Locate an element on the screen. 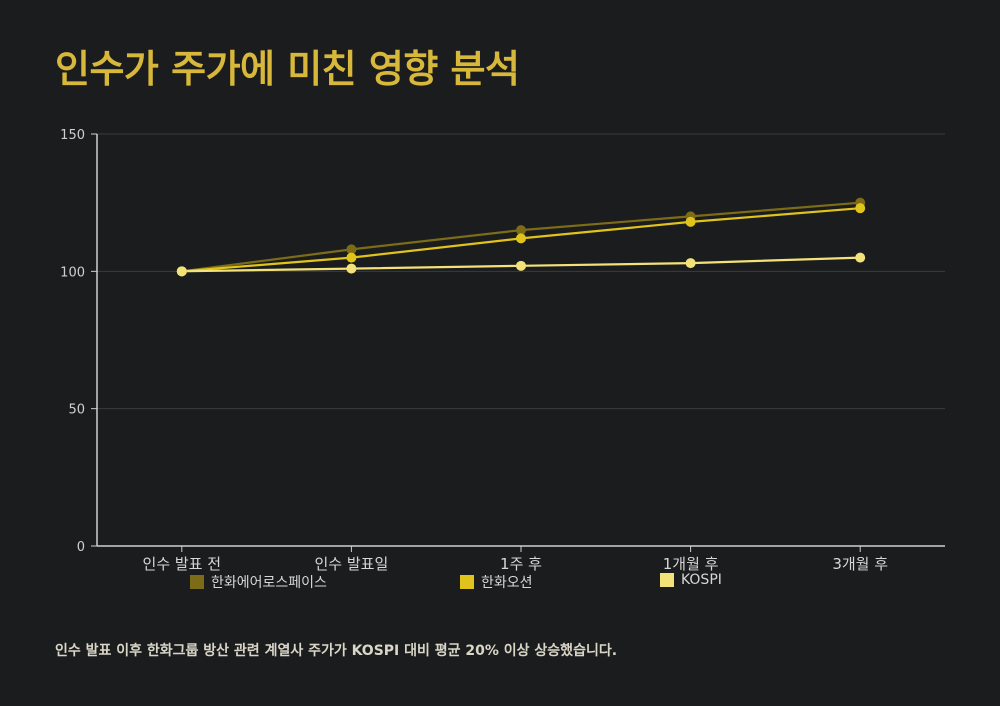 The height and width of the screenshot is (706, 1000). x-tick-label: 인수 발표일 is located at coordinates (352, 564).